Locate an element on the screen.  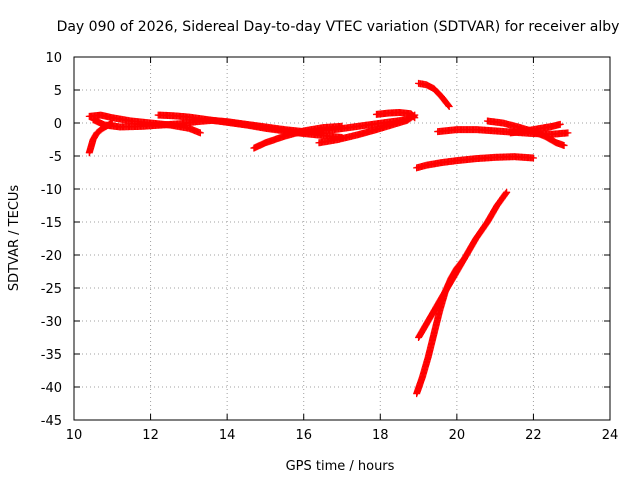
y-tick-label: -25 is located at coordinates (51, 289).